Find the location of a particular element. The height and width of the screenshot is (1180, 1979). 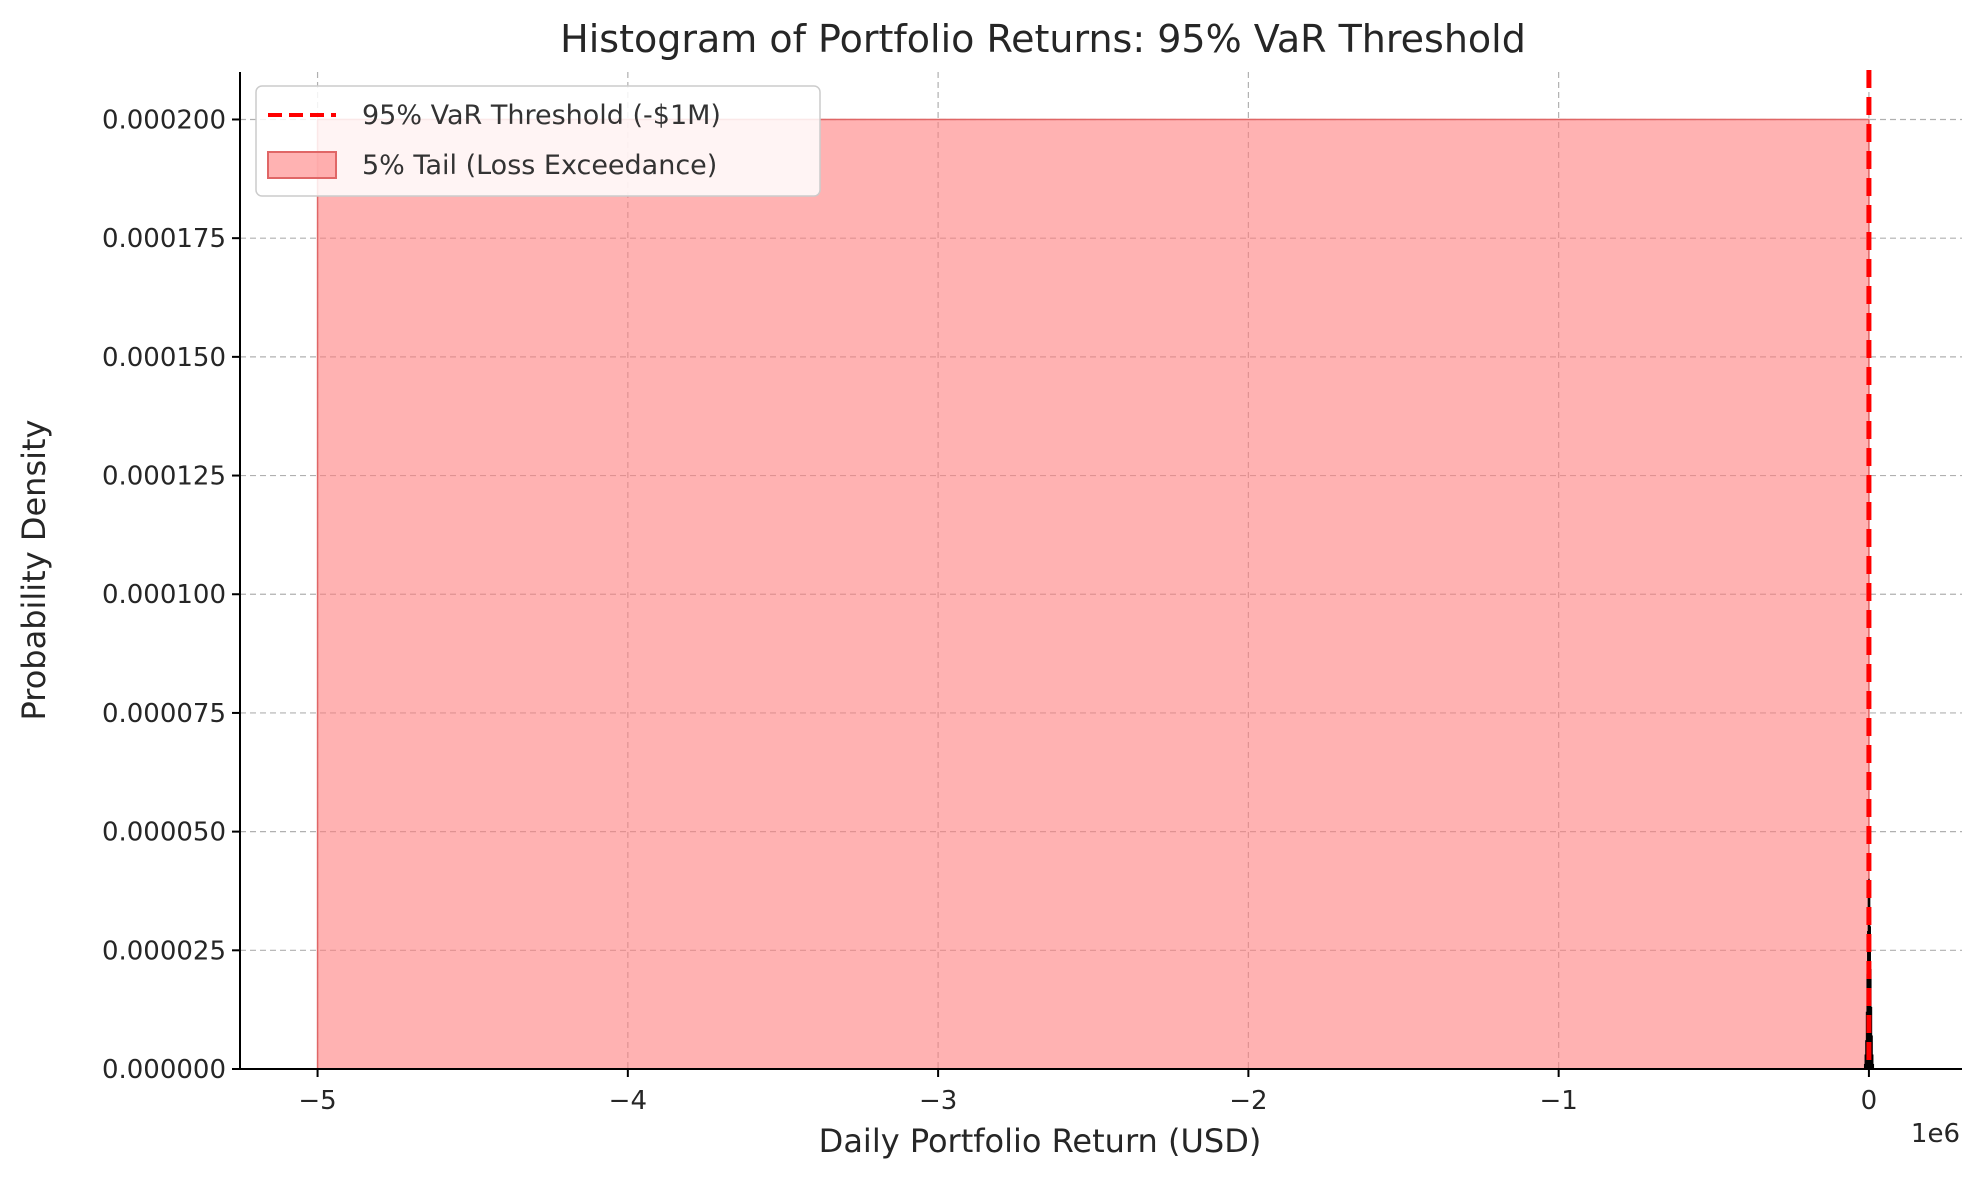

legend-box is located at coordinates (538, 141).